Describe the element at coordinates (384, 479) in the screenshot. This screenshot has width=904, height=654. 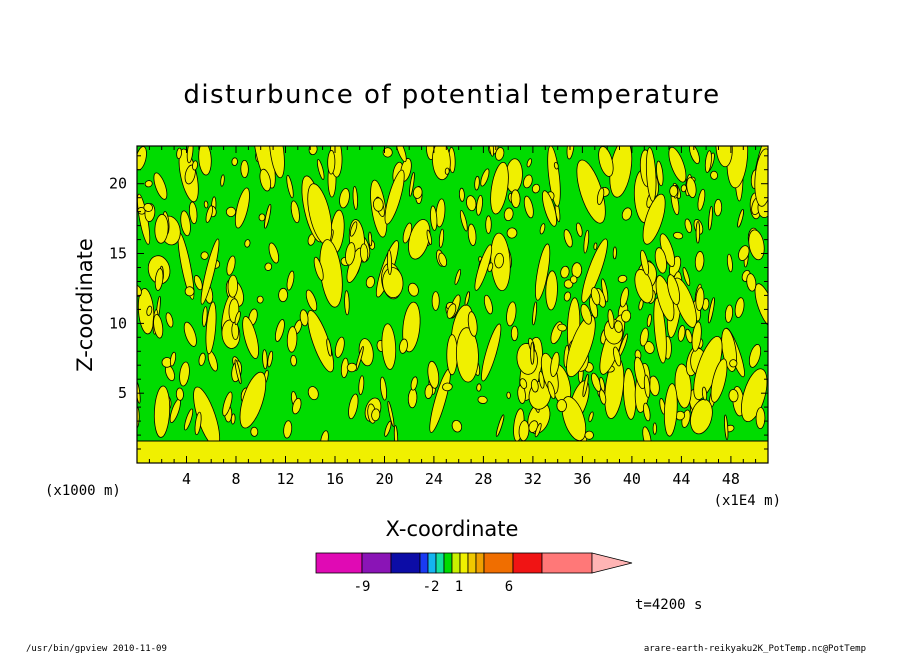
I see `x-tick-label: 20` at that location.